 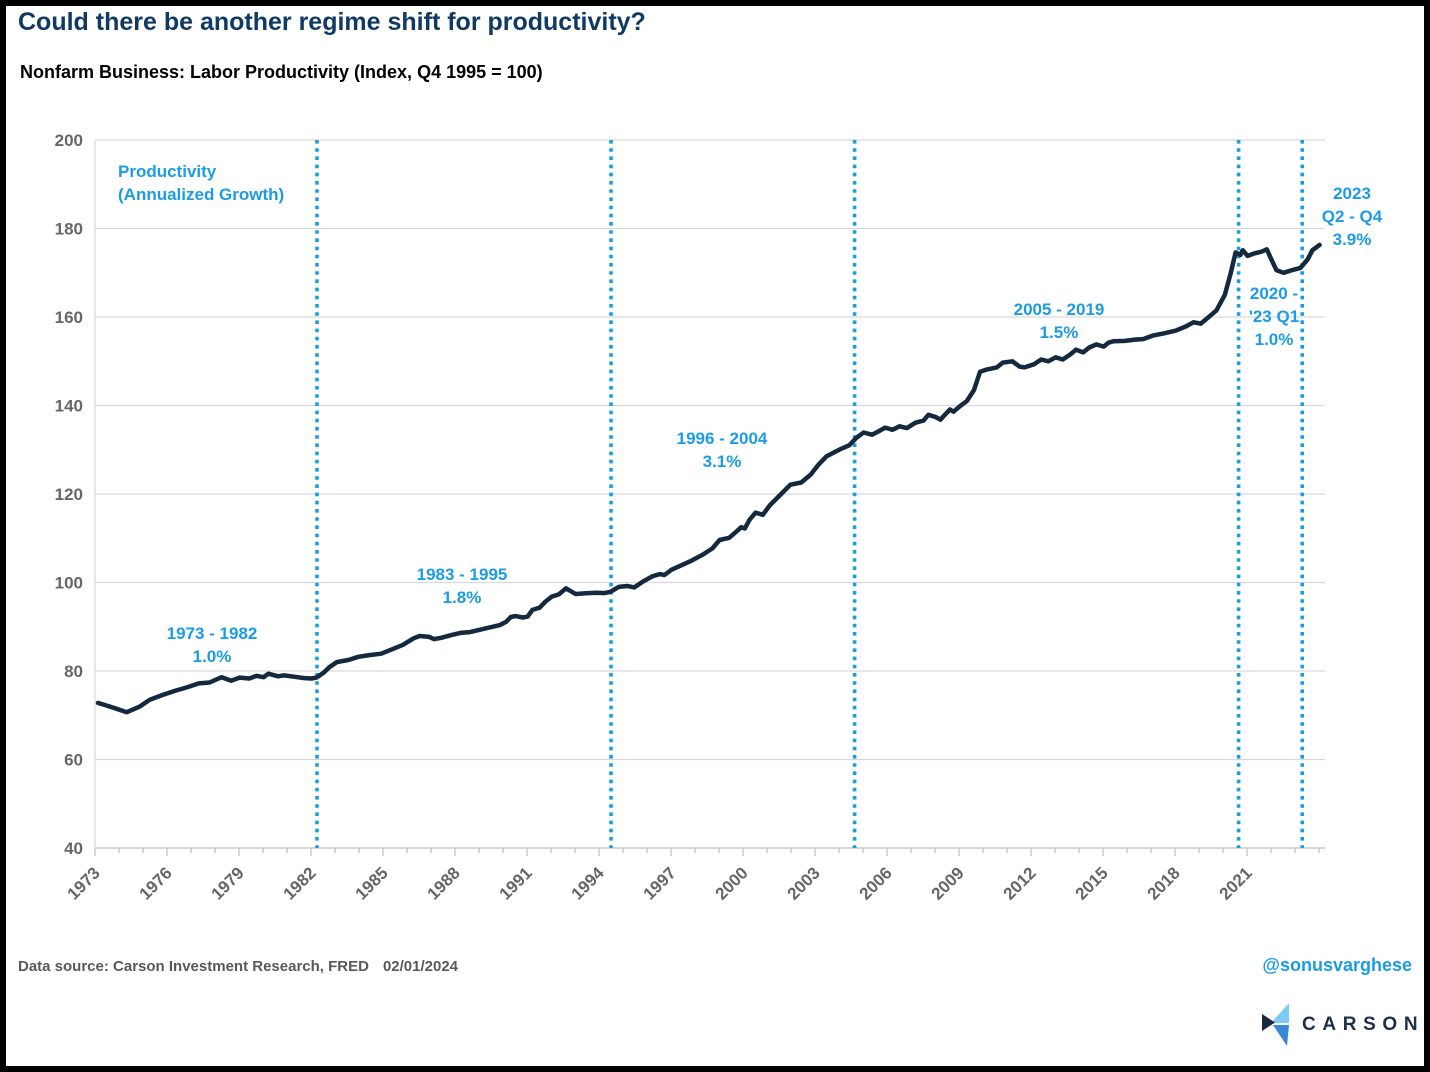 I want to click on regime-growth: 3.1%, so click(x=722, y=461).